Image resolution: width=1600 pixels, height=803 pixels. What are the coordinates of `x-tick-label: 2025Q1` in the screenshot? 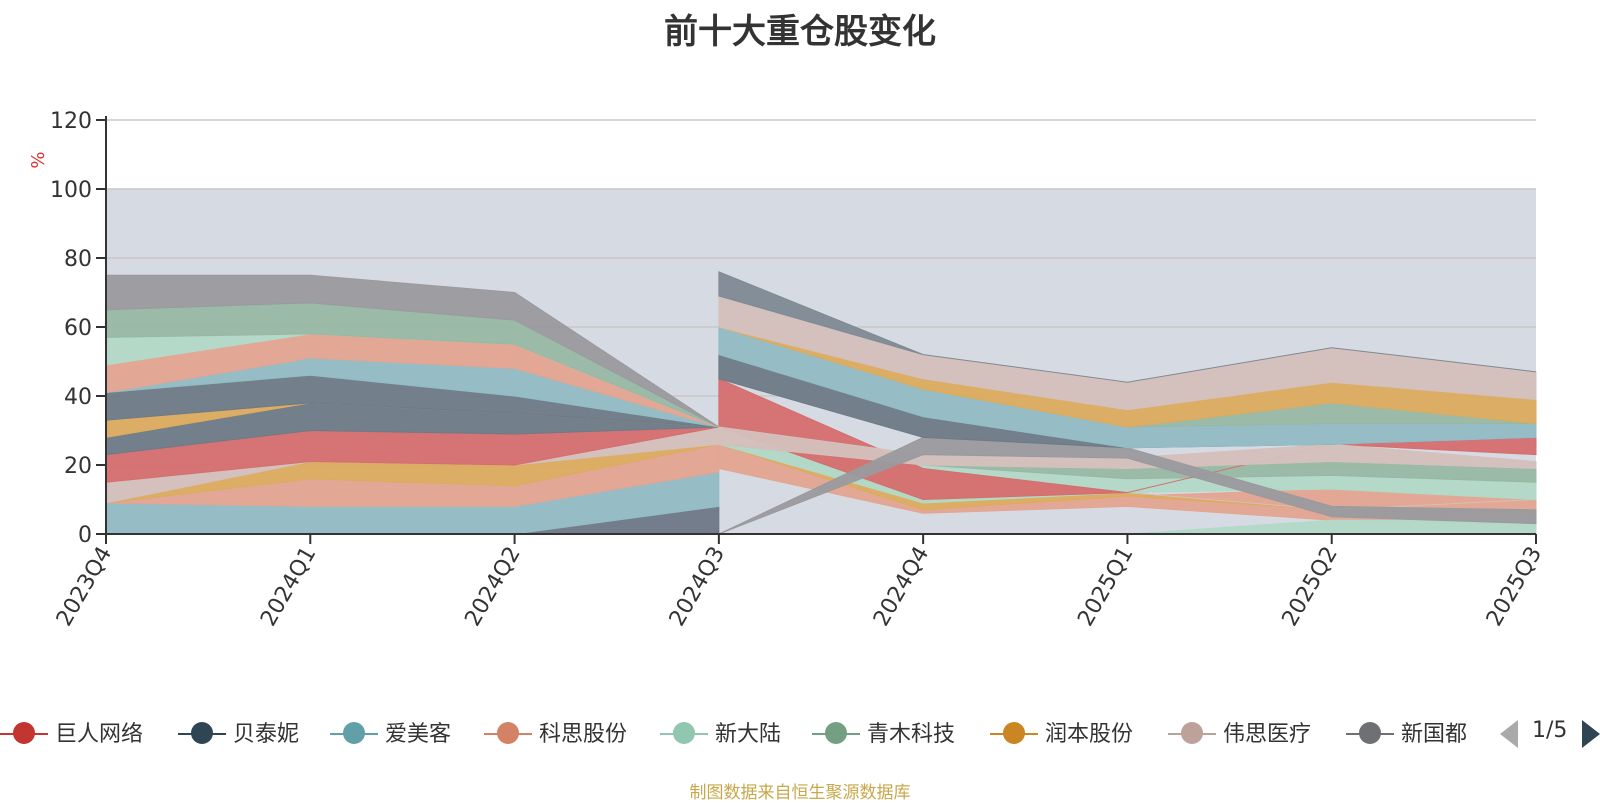 It's located at (1105, 587).